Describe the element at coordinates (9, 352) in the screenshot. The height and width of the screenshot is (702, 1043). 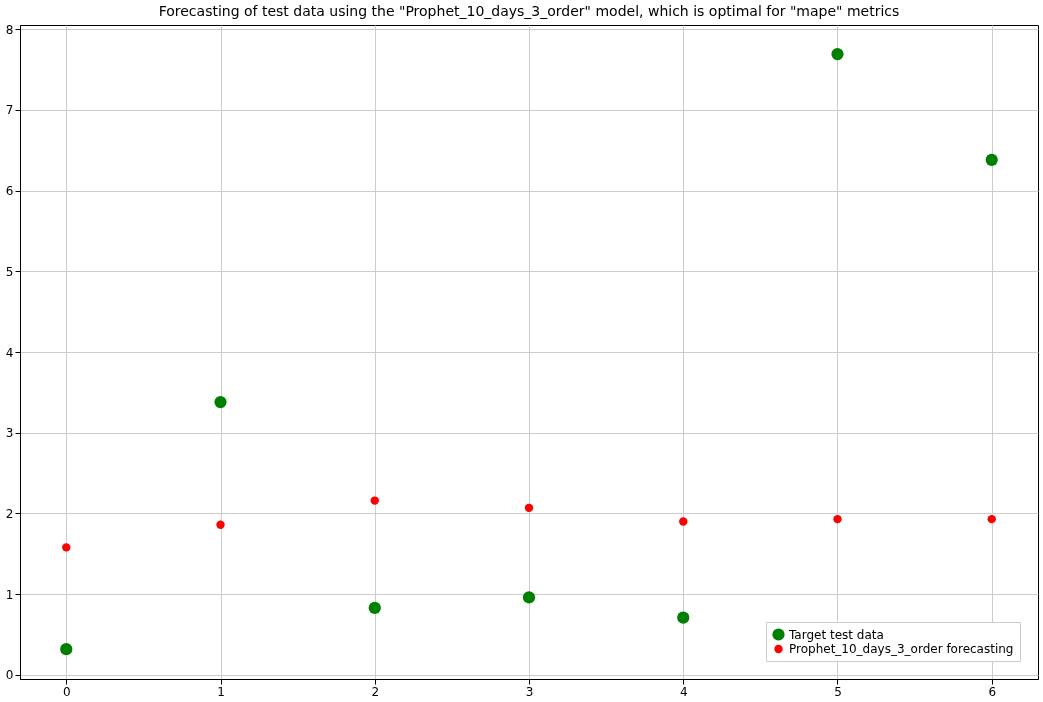
I see `y-tick-label: 4` at that location.